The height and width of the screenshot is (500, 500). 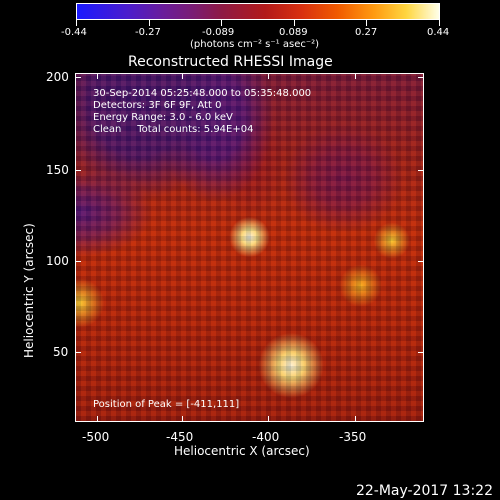 What do you see at coordinates (57, 261) in the screenshot?
I see `y-tick-label: 100` at bounding box center [57, 261].